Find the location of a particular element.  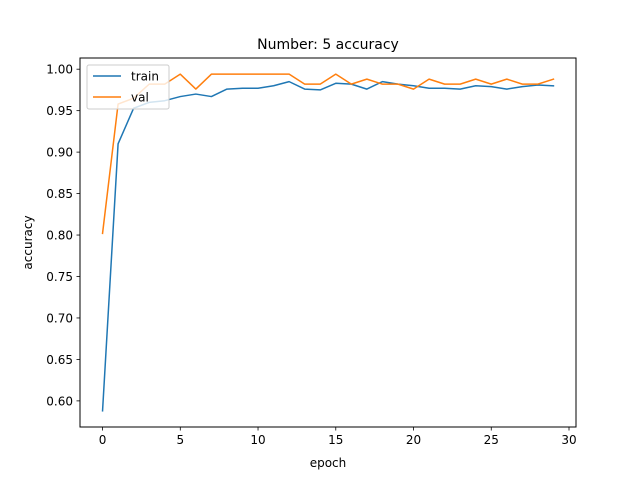

x-axis-label: epoch is located at coordinates (328, 463).